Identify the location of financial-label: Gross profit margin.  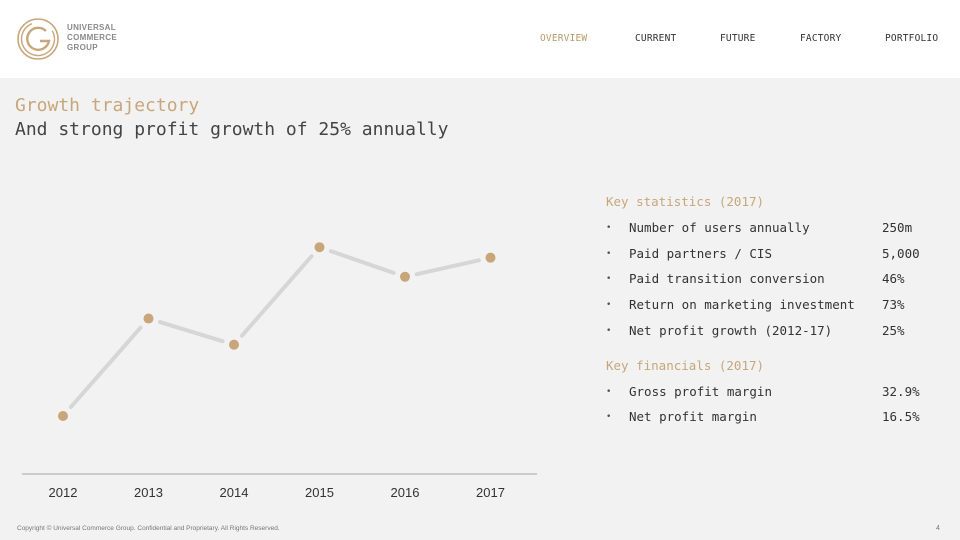
(700, 391).